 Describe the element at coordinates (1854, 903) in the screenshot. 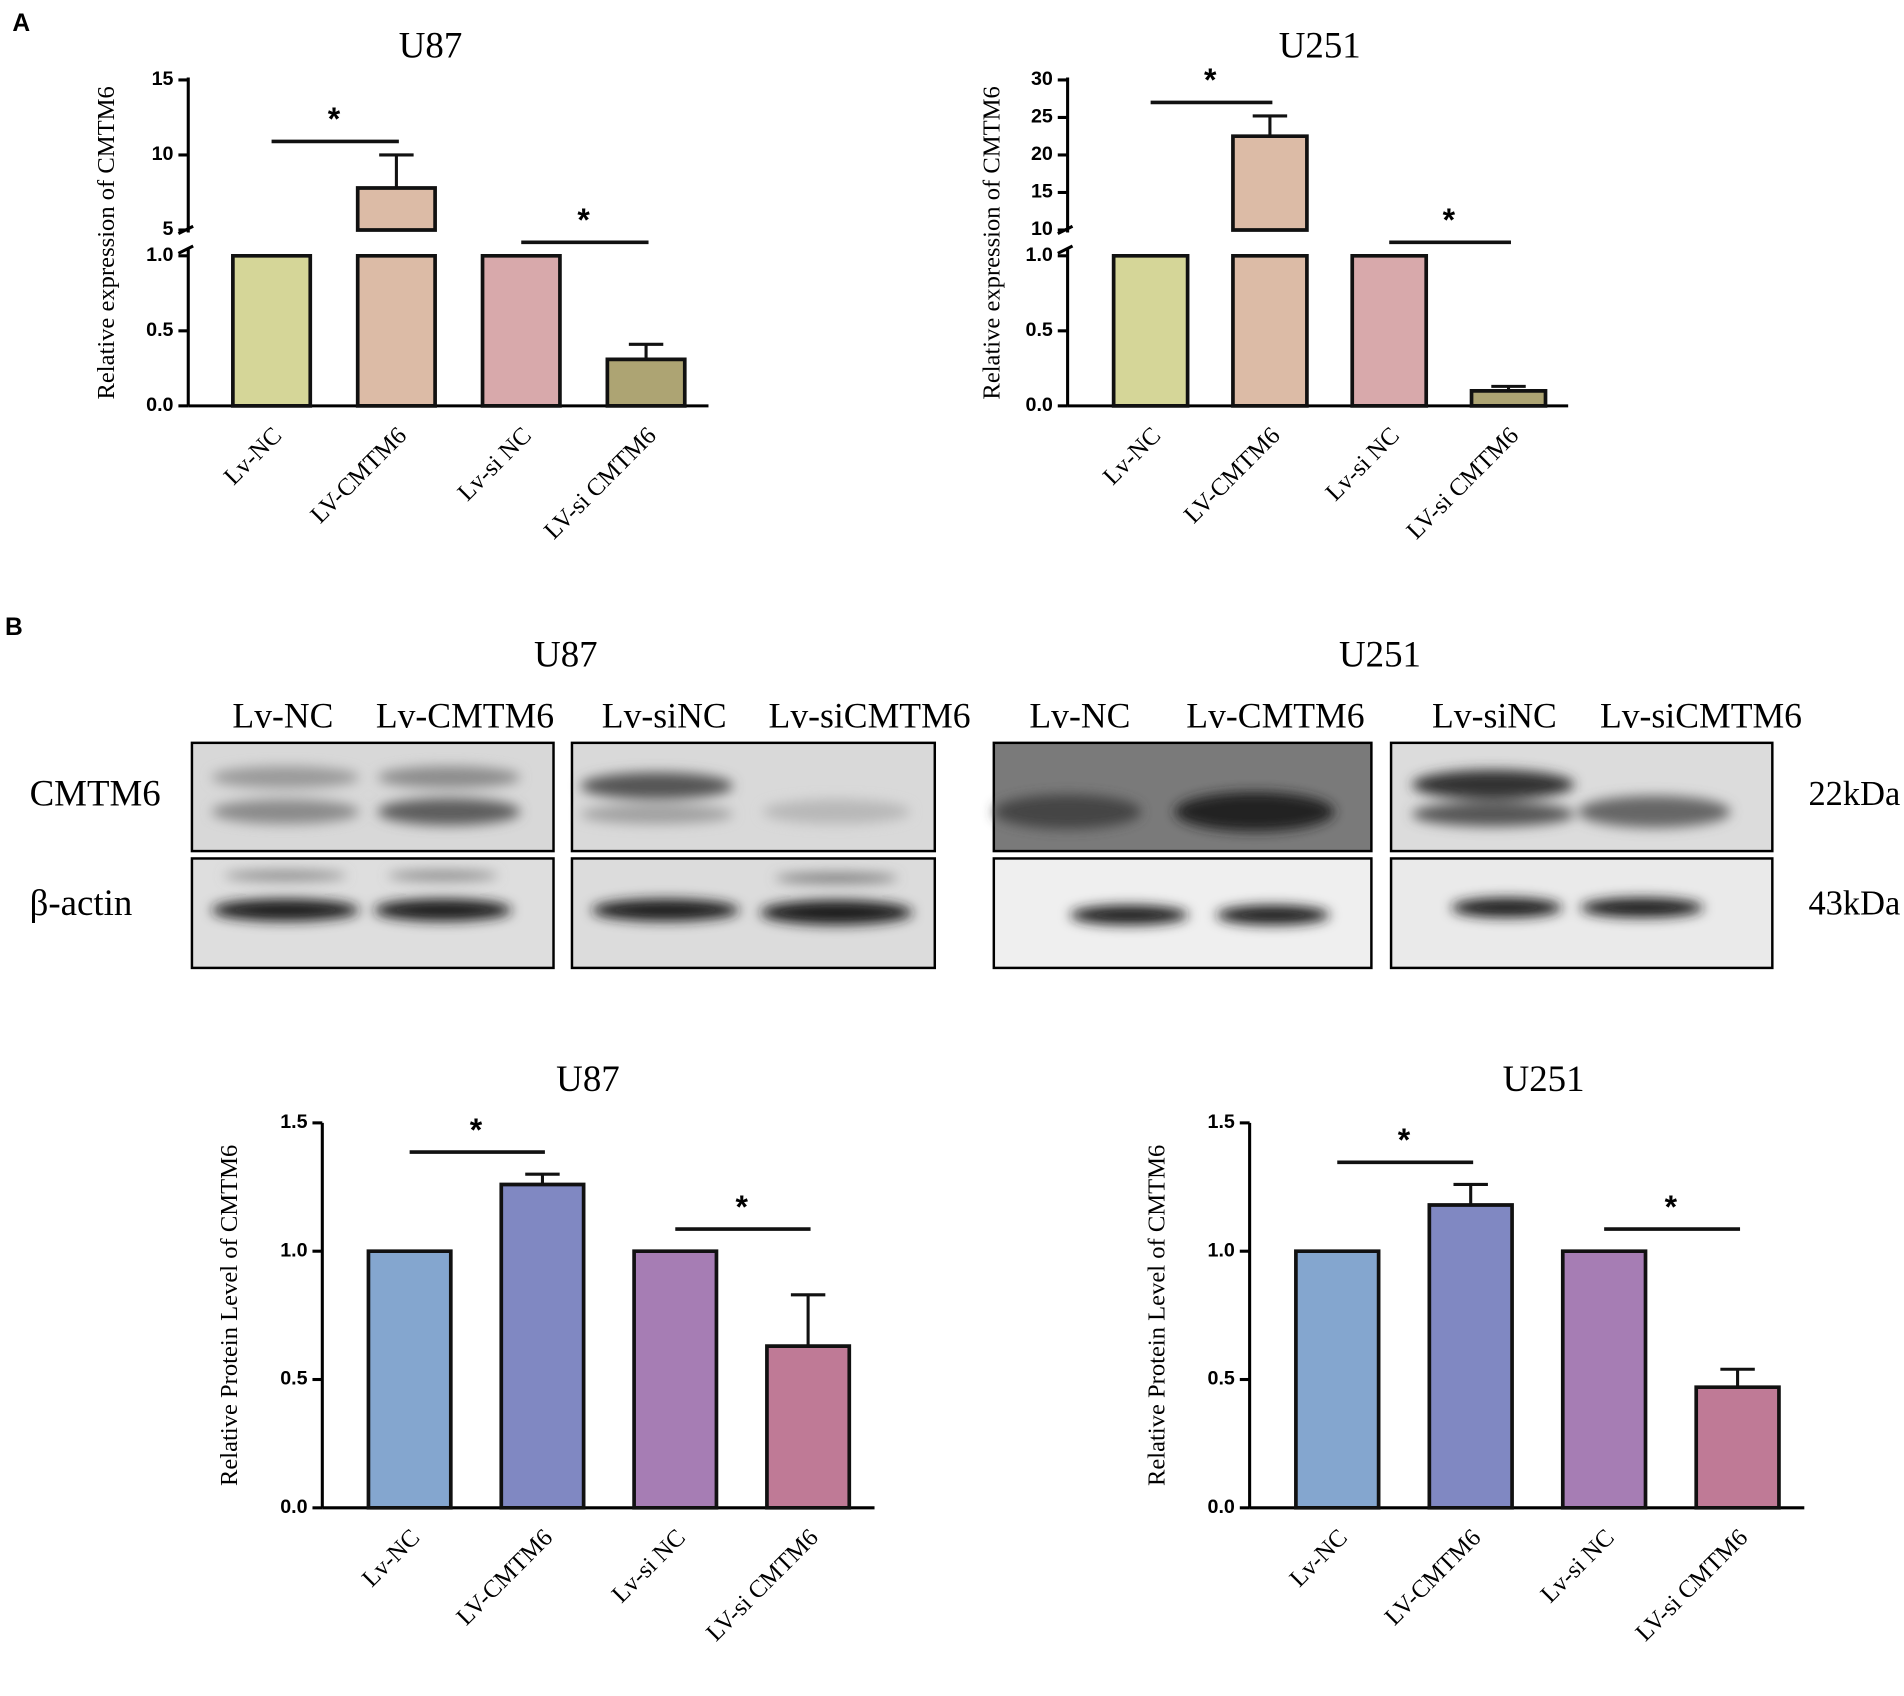

I see `blot-size-label: 43kDa` at that location.